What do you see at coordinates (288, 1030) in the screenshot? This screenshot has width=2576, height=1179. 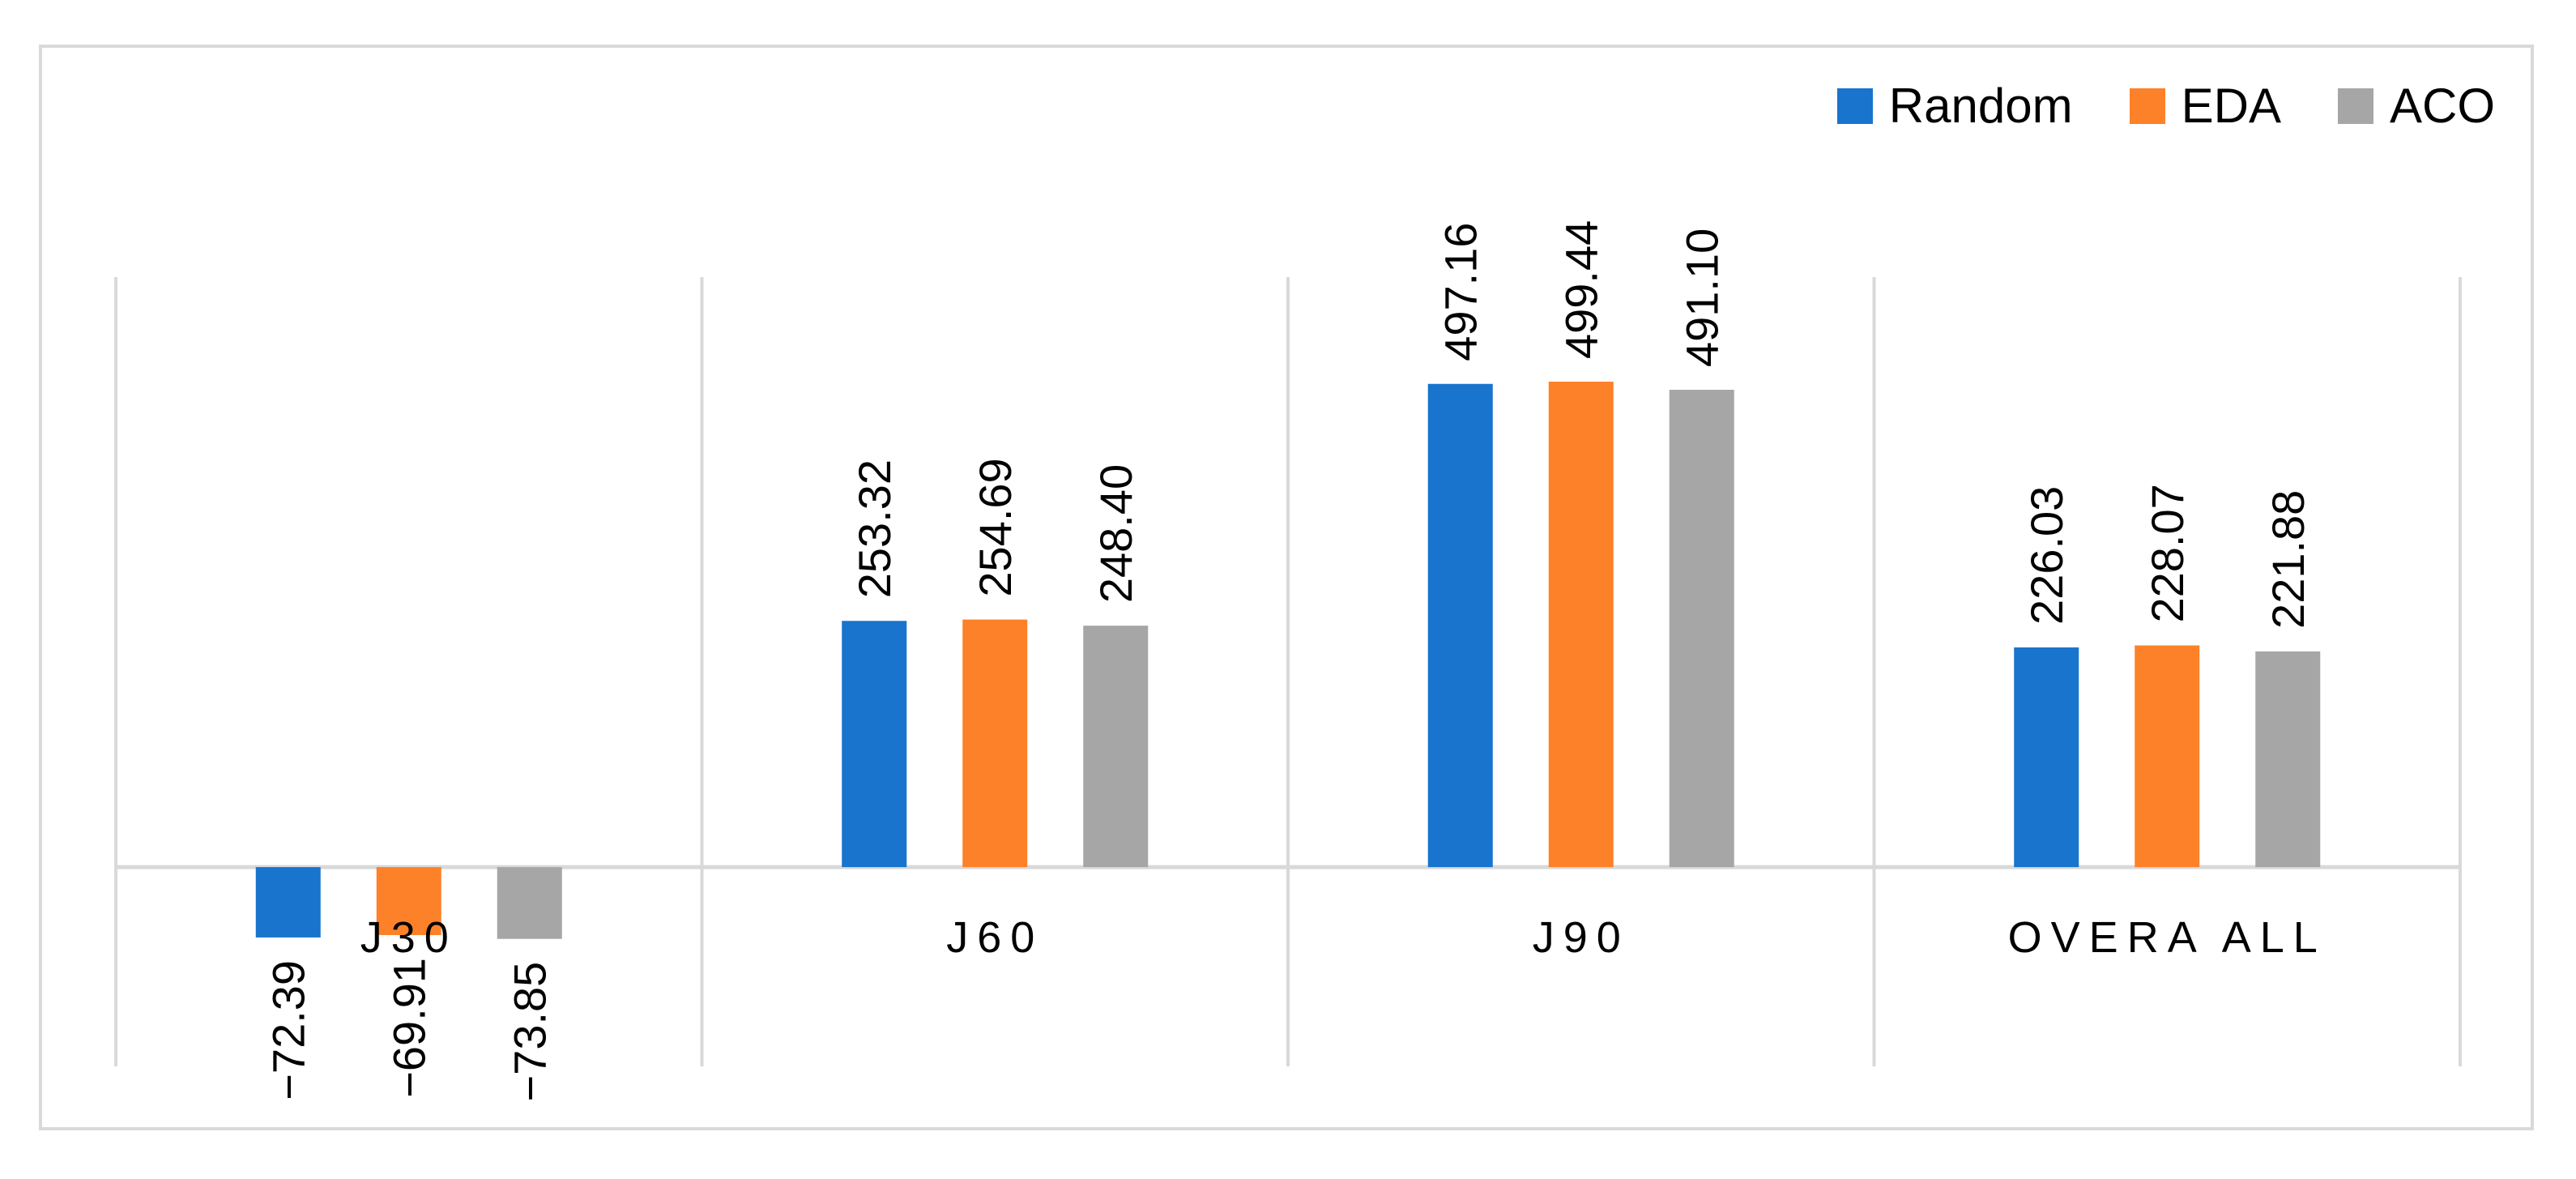 I see `data-label: −72.39` at bounding box center [288, 1030].